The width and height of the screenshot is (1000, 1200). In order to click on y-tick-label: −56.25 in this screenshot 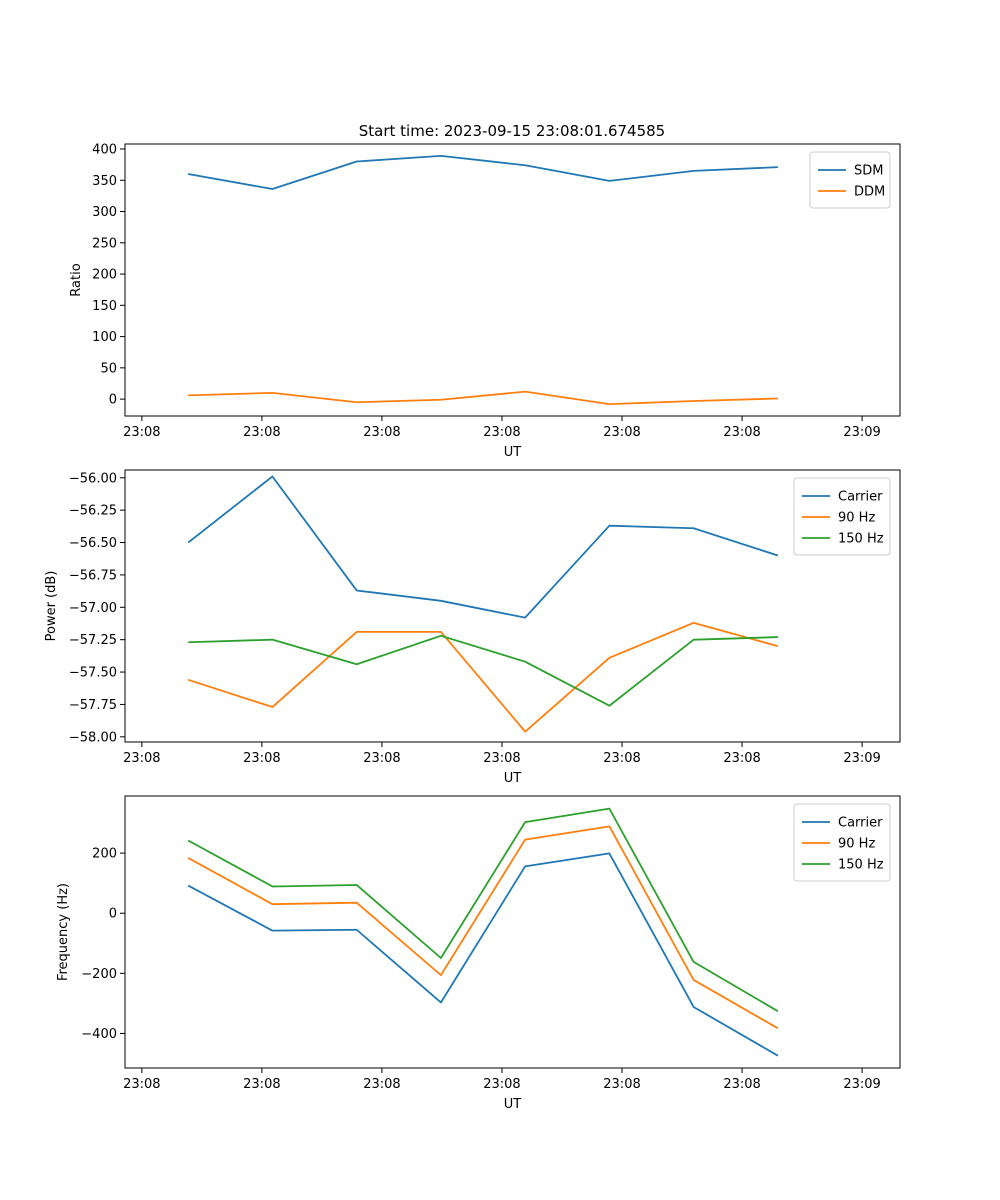, I will do `click(93, 511)`.